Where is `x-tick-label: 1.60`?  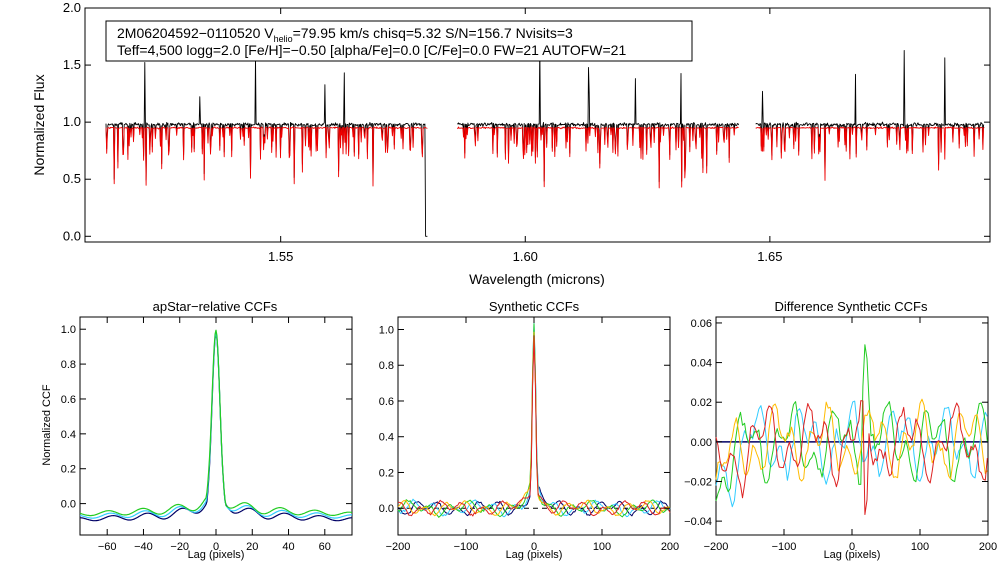 x-tick-label: 1.60 is located at coordinates (525, 256).